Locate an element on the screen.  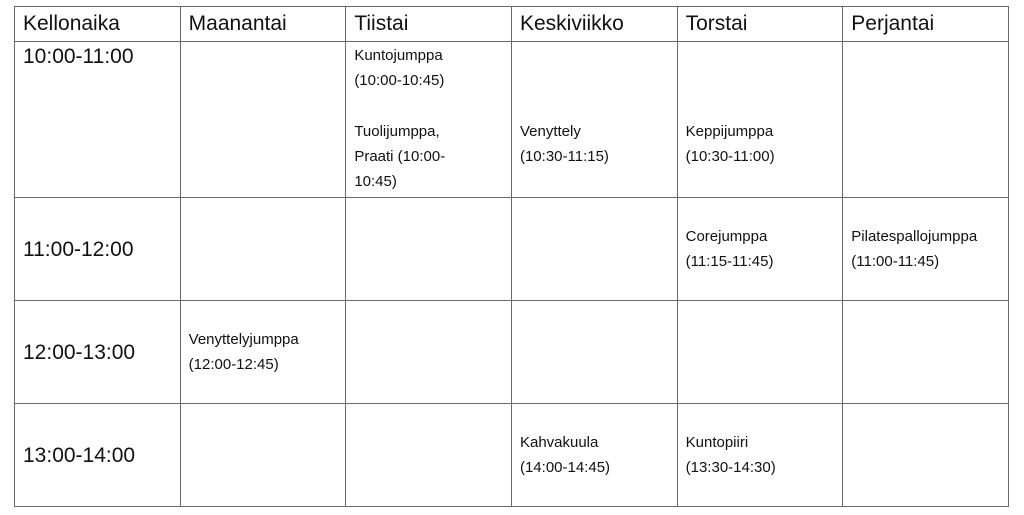
cell-monday: Venyttelyjumppa (12:00-12:45) is located at coordinates (263, 352).